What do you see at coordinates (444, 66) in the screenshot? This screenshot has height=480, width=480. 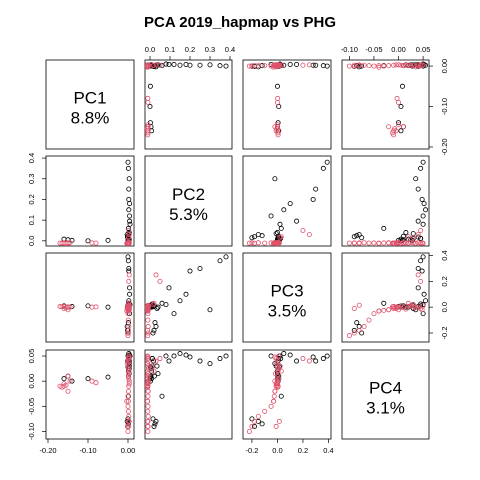 I see `axis-tick-label: 0.00` at bounding box center [444, 66].